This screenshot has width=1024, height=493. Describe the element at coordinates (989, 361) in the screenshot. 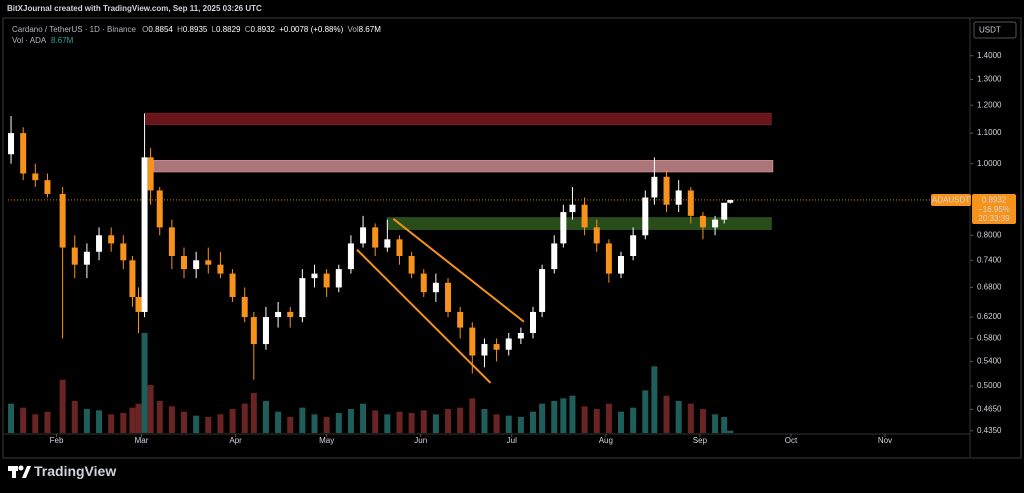

I see `y-tick-label: 0.5400` at that location.